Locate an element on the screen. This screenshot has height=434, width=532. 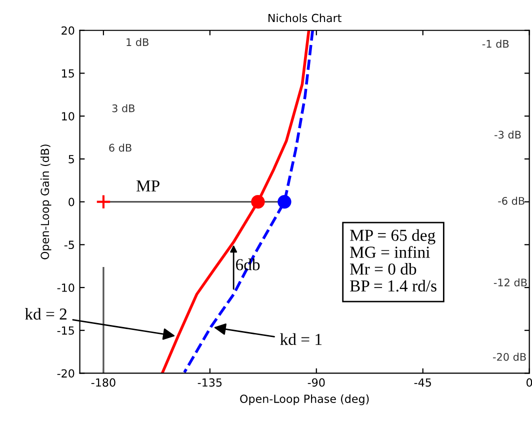
annotation: -6 dB is located at coordinates (511, 200).